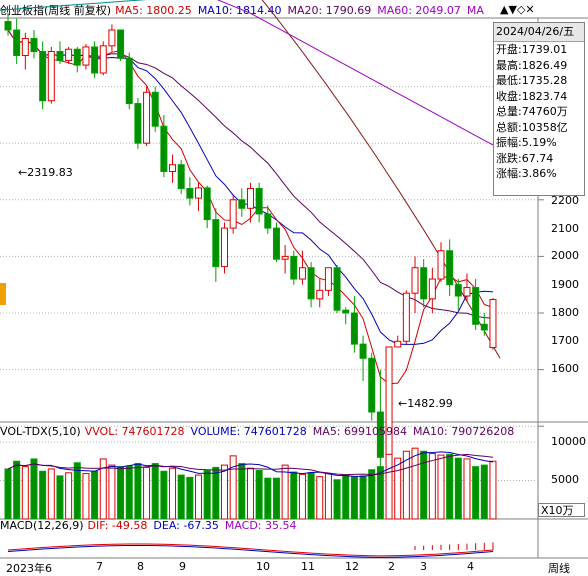  What do you see at coordinates (140, 566) in the screenshot?
I see `time-label: 8` at bounding box center [140, 566].